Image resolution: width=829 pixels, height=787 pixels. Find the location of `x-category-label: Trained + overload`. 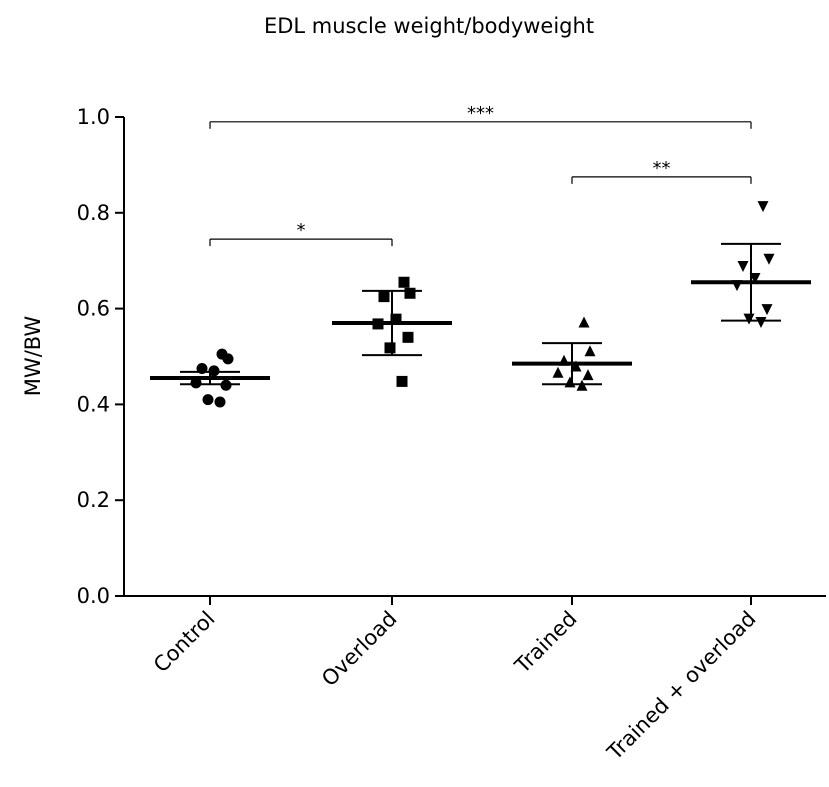

x-category-label: Trained + overload is located at coordinates (681, 686).